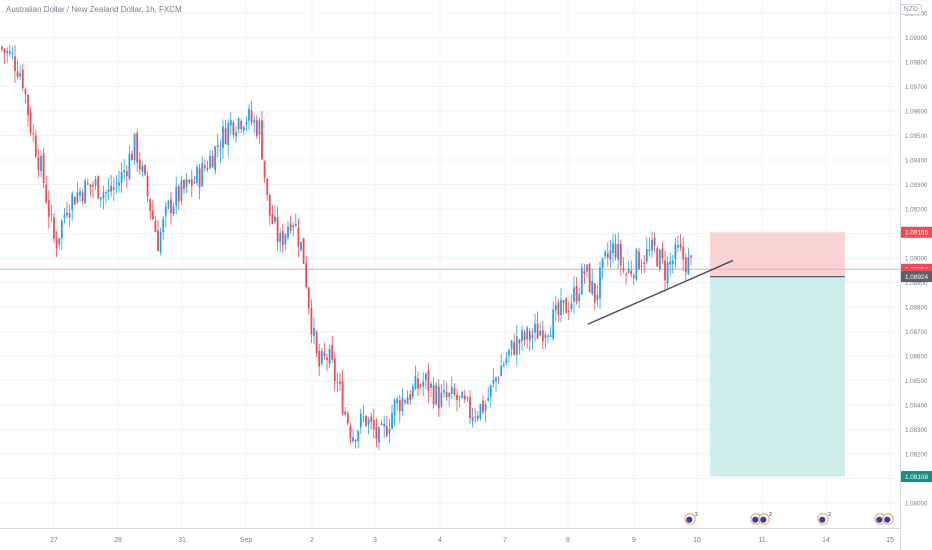 This screenshot has width=932, height=550. What do you see at coordinates (777, 254) in the screenshot?
I see `stop-loss-zone` at bounding box center [777, 254].